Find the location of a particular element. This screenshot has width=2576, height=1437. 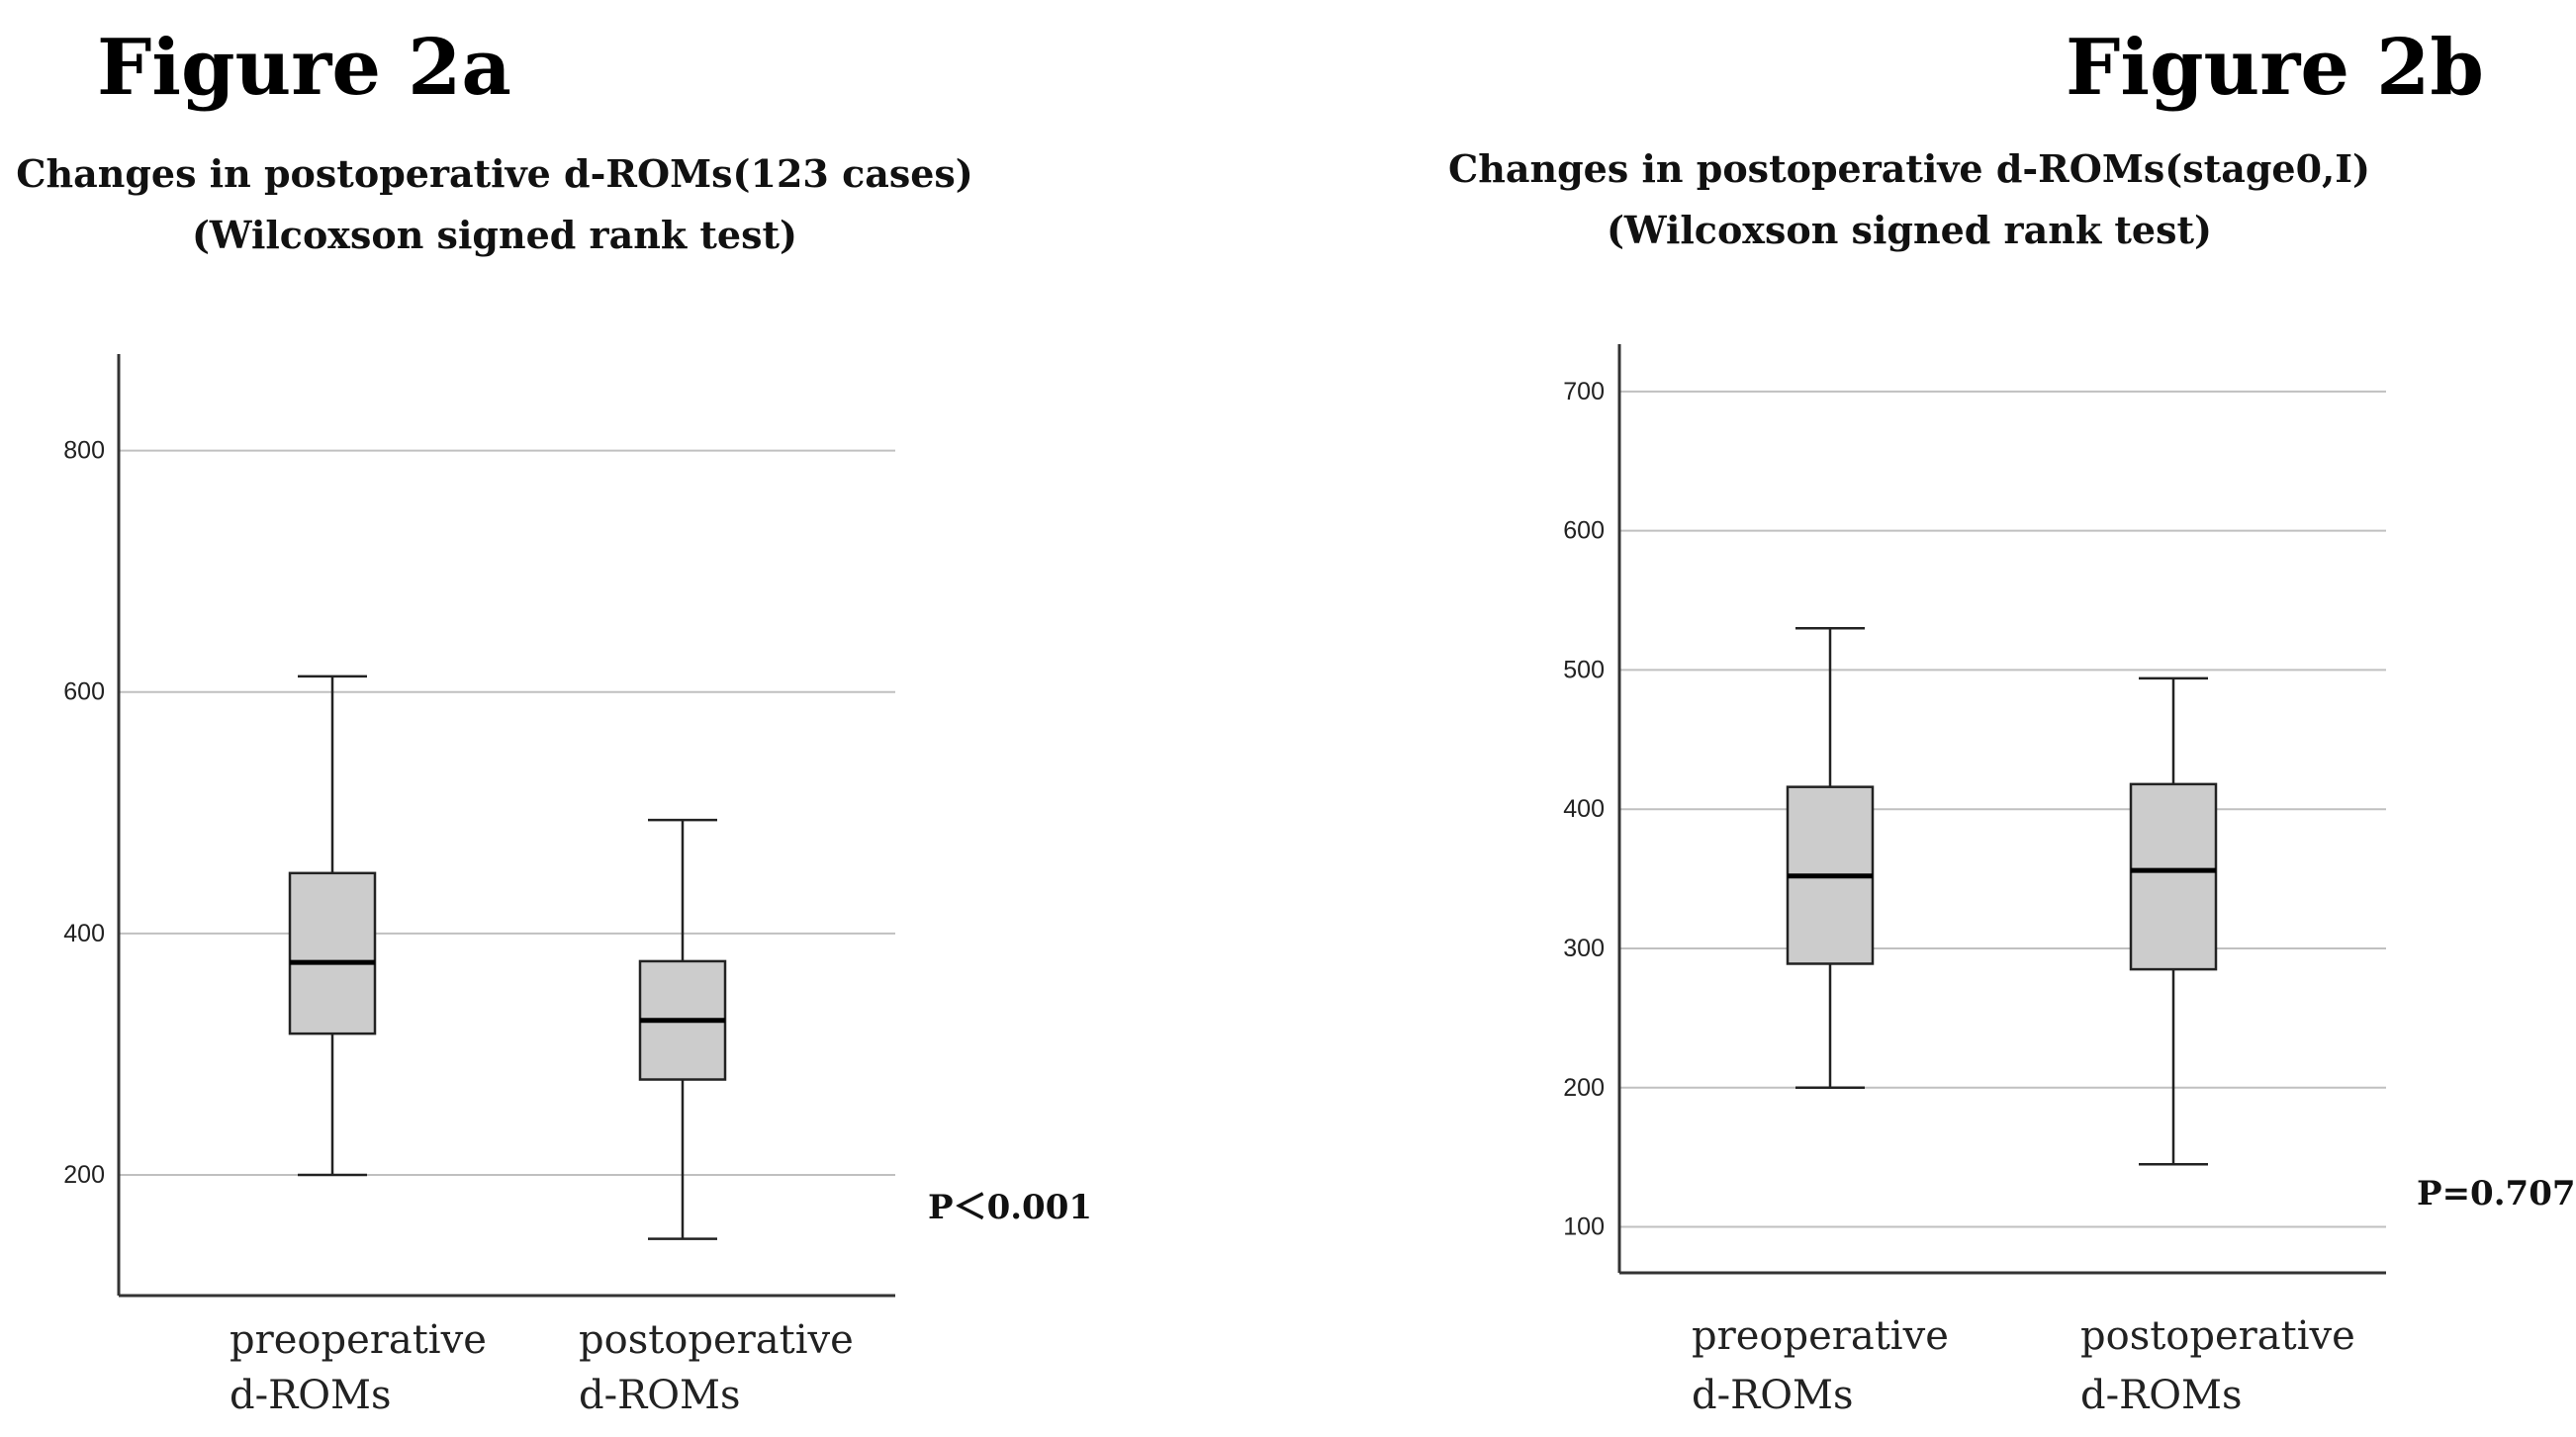

y-tick-label: 700 is located at coordinates (1584, 391).